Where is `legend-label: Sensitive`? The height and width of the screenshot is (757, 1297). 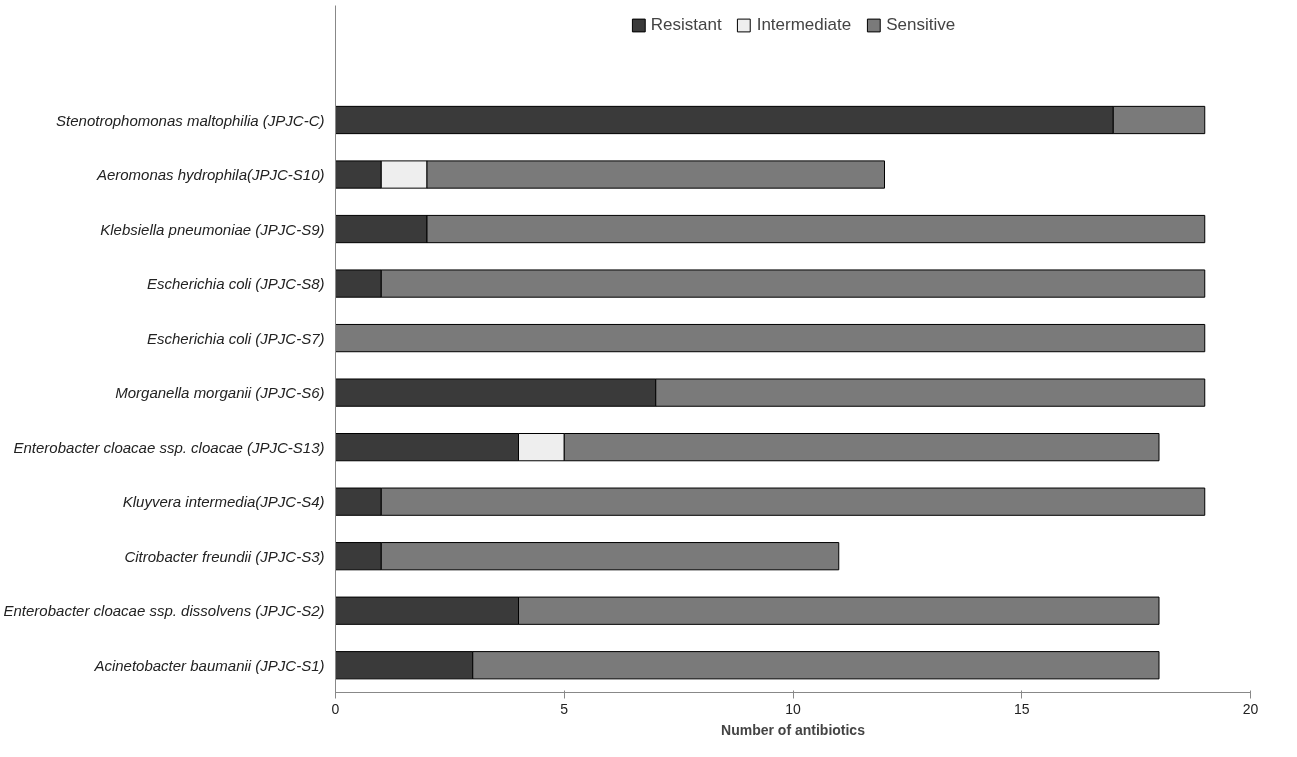
legend-label: Sensitive is located at coordinates (921, 25).